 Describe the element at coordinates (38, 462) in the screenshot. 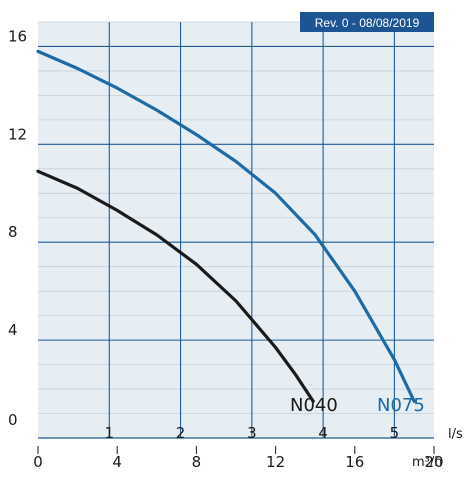

I see `x-tick-label: 0` at that location.